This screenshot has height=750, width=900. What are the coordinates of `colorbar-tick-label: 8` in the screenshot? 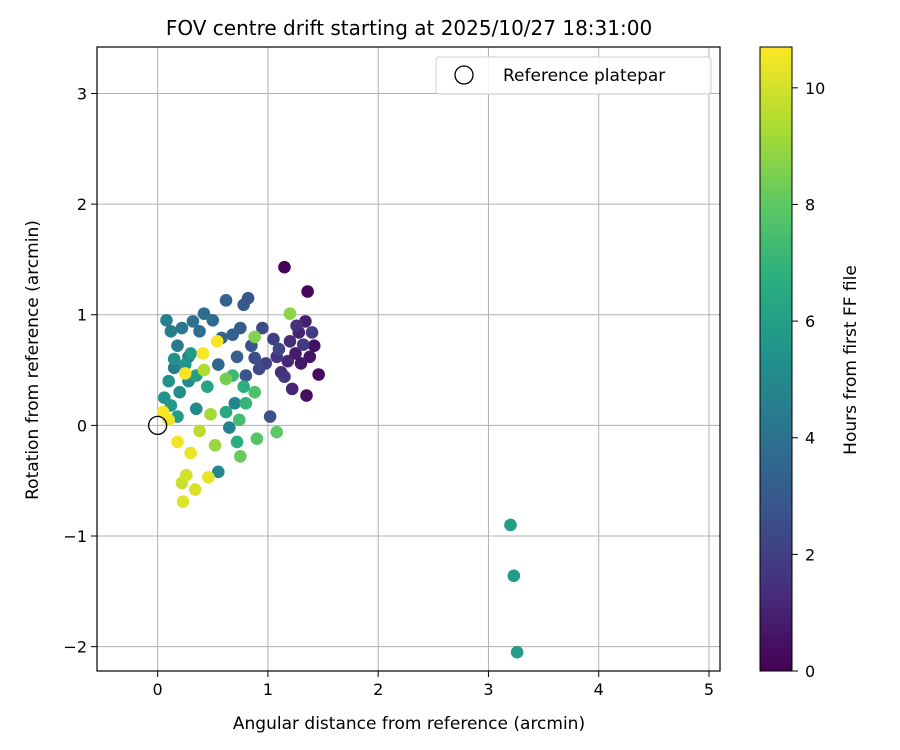 It's located at (810, 204).